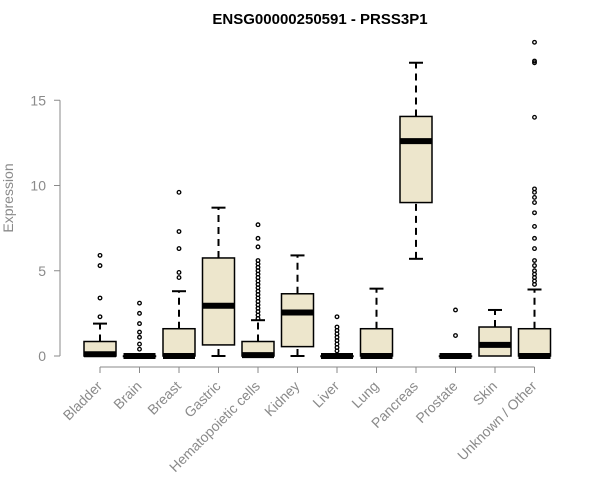 The image size is (600, 500). What do you see at coordinates (364, 394) in the screenshot?
I see `x-tick-label: Lung` at bounding box center [364, 394].